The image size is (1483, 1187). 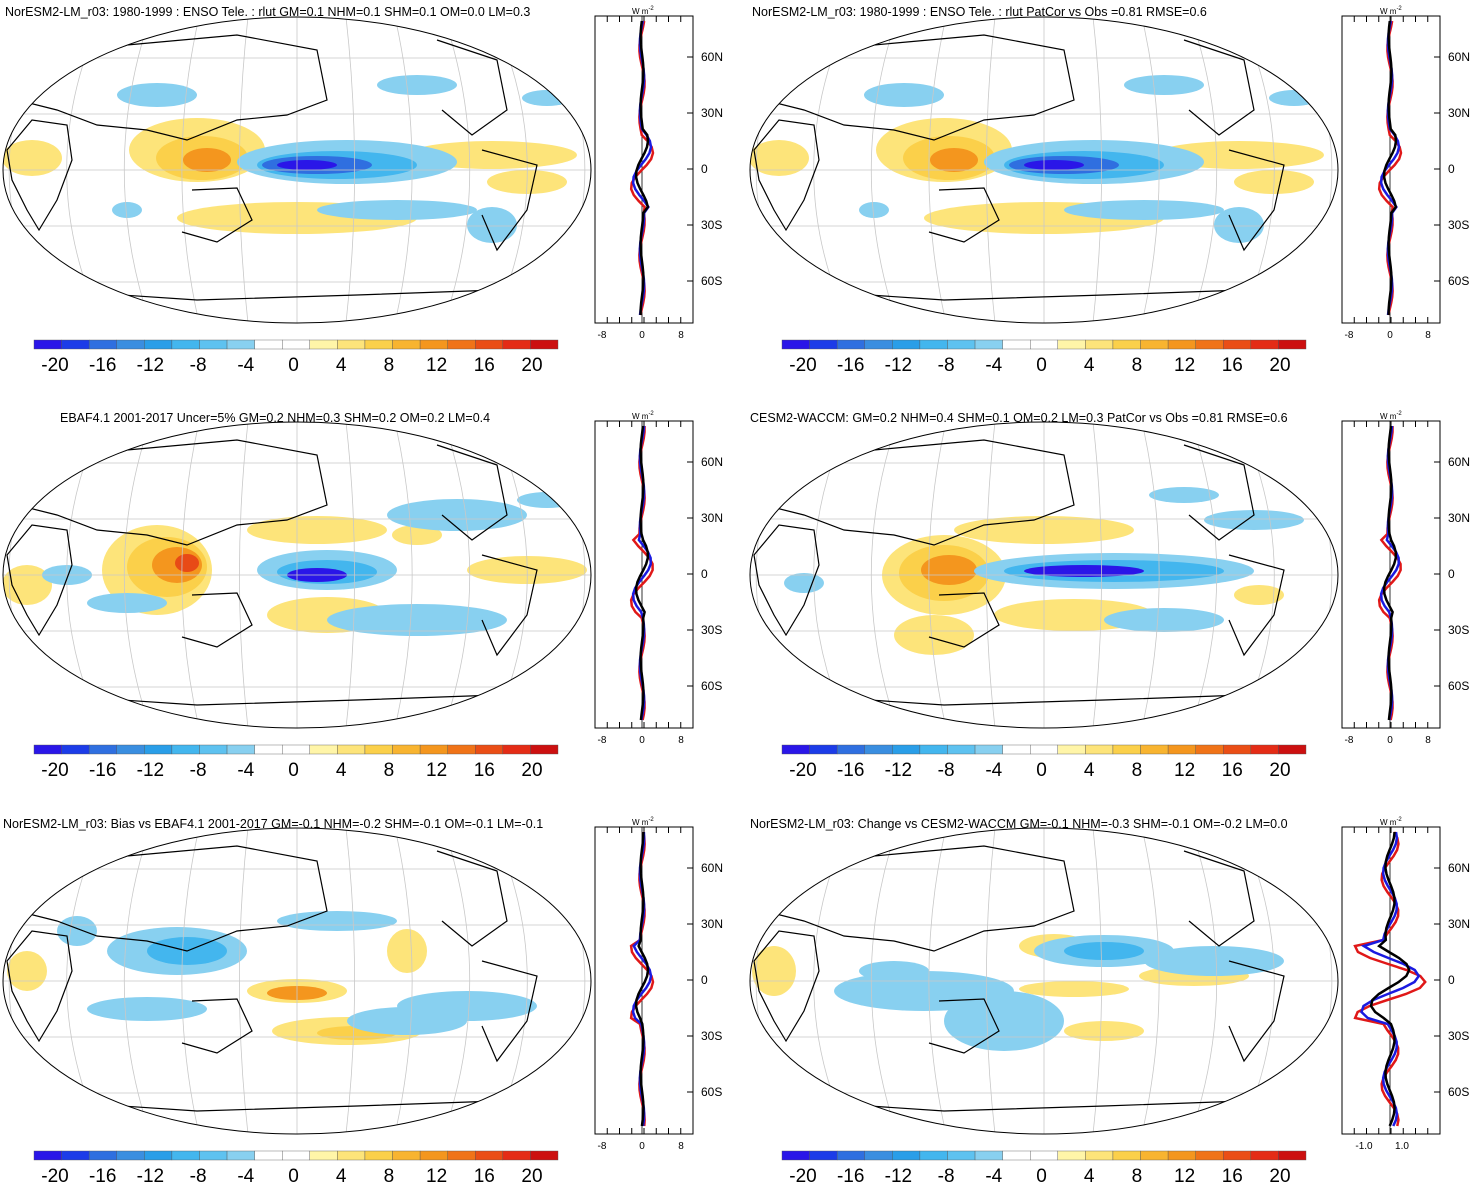 I want to click on lat-label: 0, so click(x=704, y=574).